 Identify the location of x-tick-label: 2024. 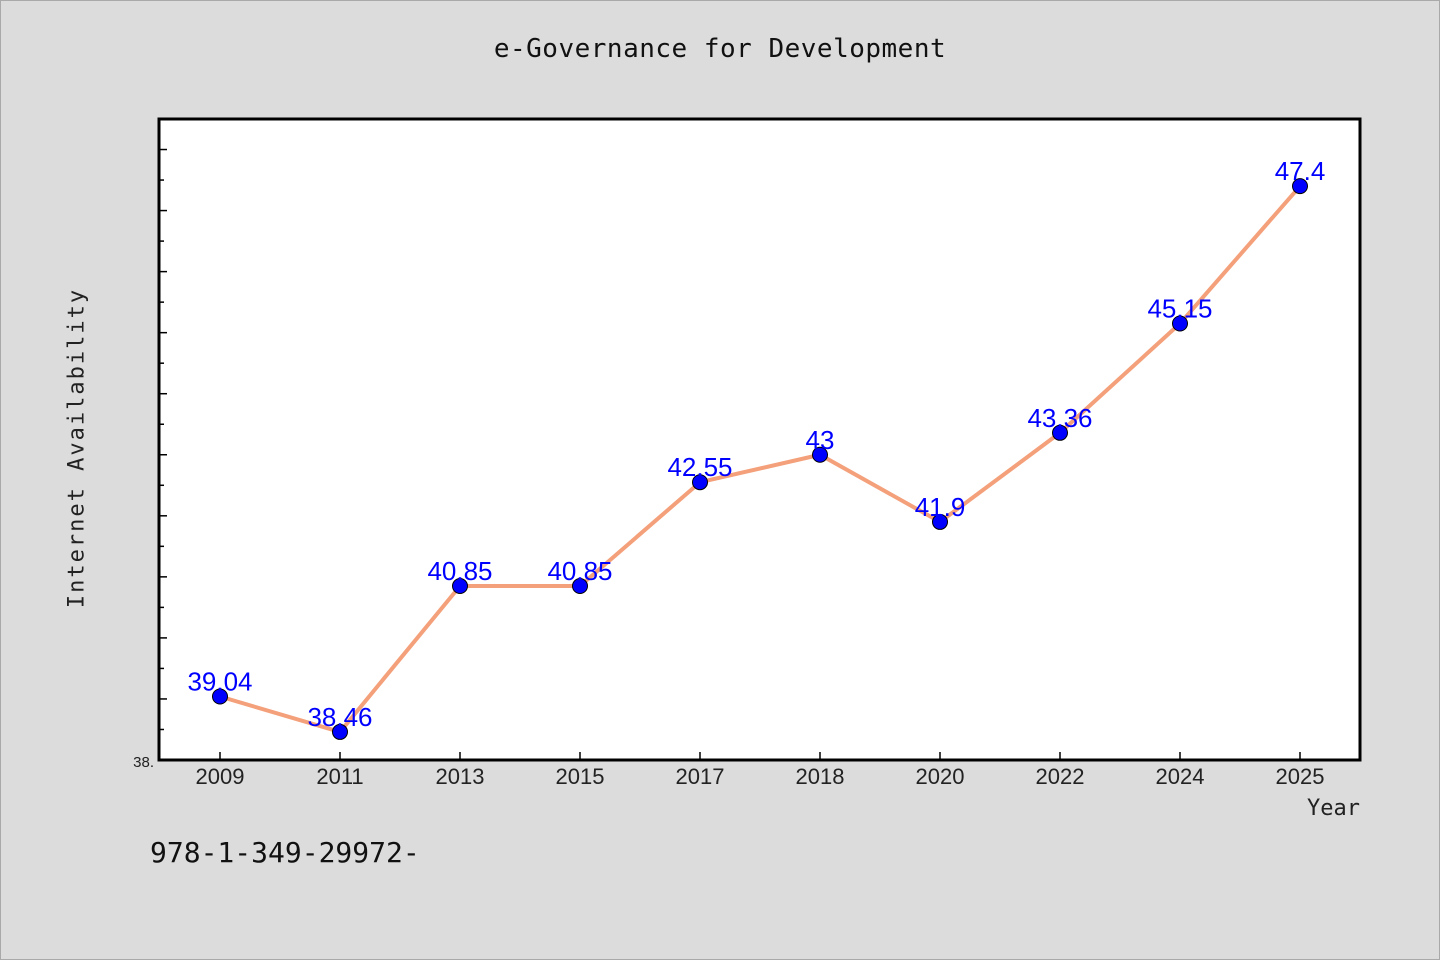
(1180, 776).